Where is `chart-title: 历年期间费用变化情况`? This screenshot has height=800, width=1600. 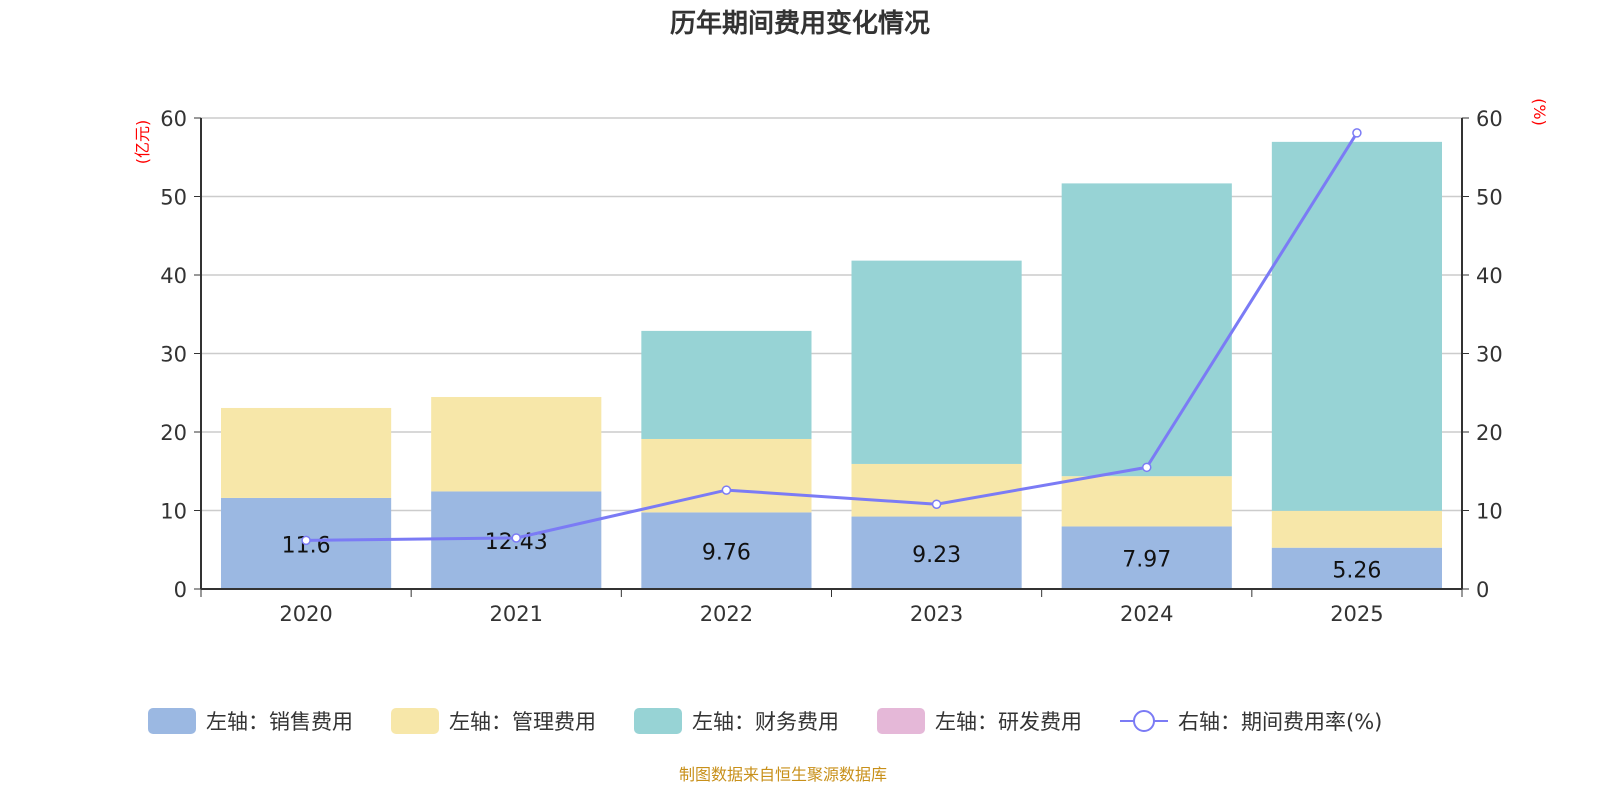 chart-title: 历年期间费用变化情况 is located at coordinates (800, 23).